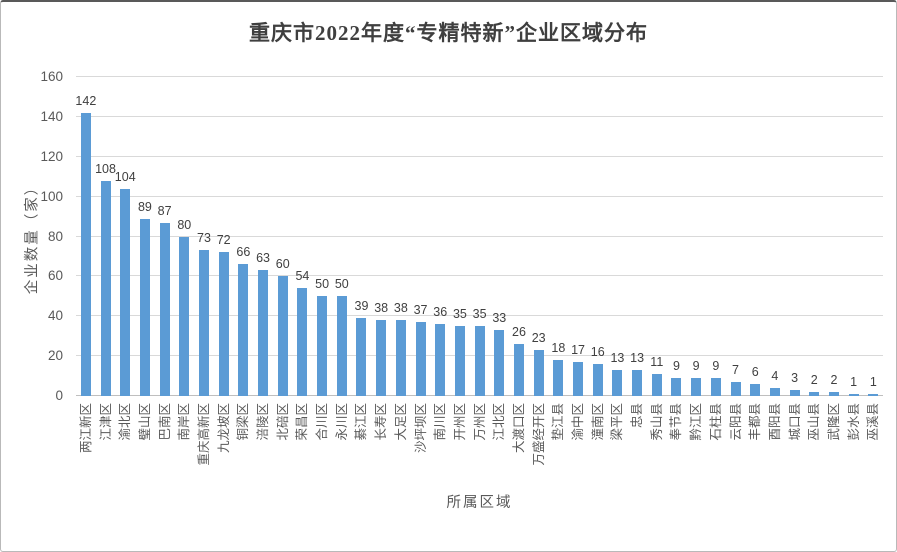 The width and height of the screenshot is (897, 552). I want to click on data-label: 11, so click(657, 362).